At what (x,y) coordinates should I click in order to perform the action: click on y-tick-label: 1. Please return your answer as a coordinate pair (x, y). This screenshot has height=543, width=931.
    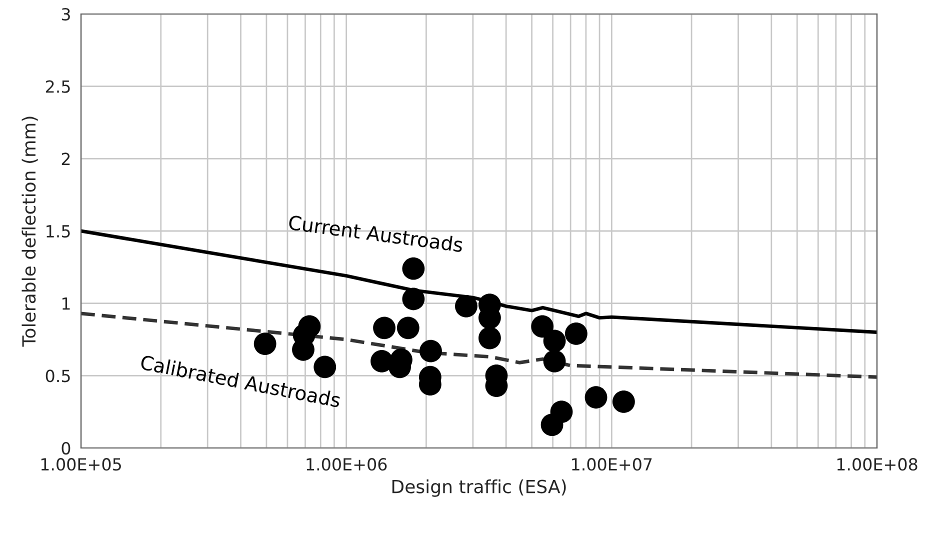
    Looking at the image, I should click on (66, 304).